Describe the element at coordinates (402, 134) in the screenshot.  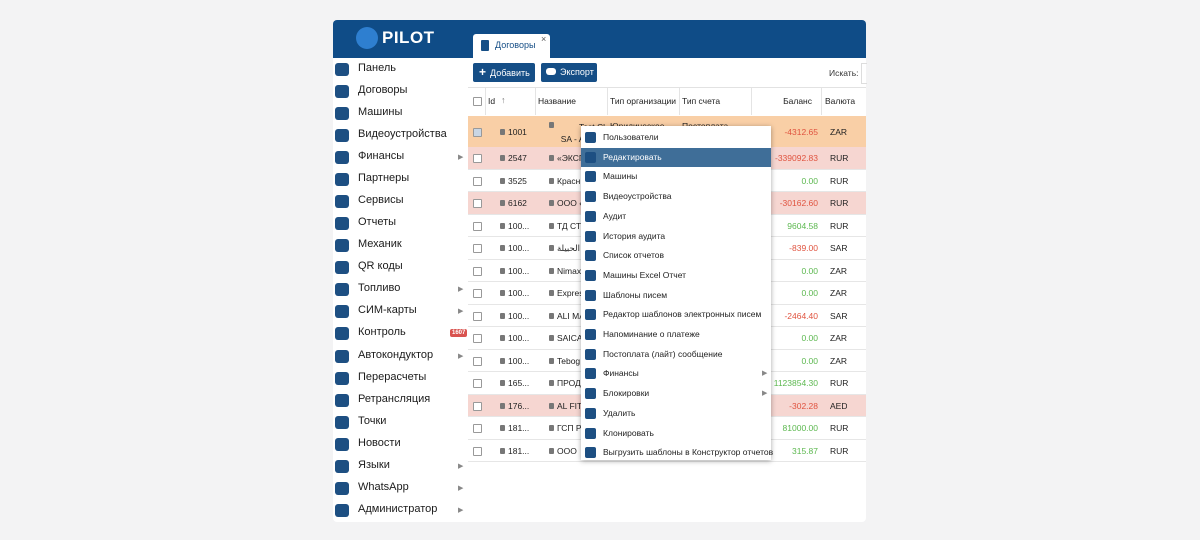
I see `sidebar-item: Видеоустройства` at that location.